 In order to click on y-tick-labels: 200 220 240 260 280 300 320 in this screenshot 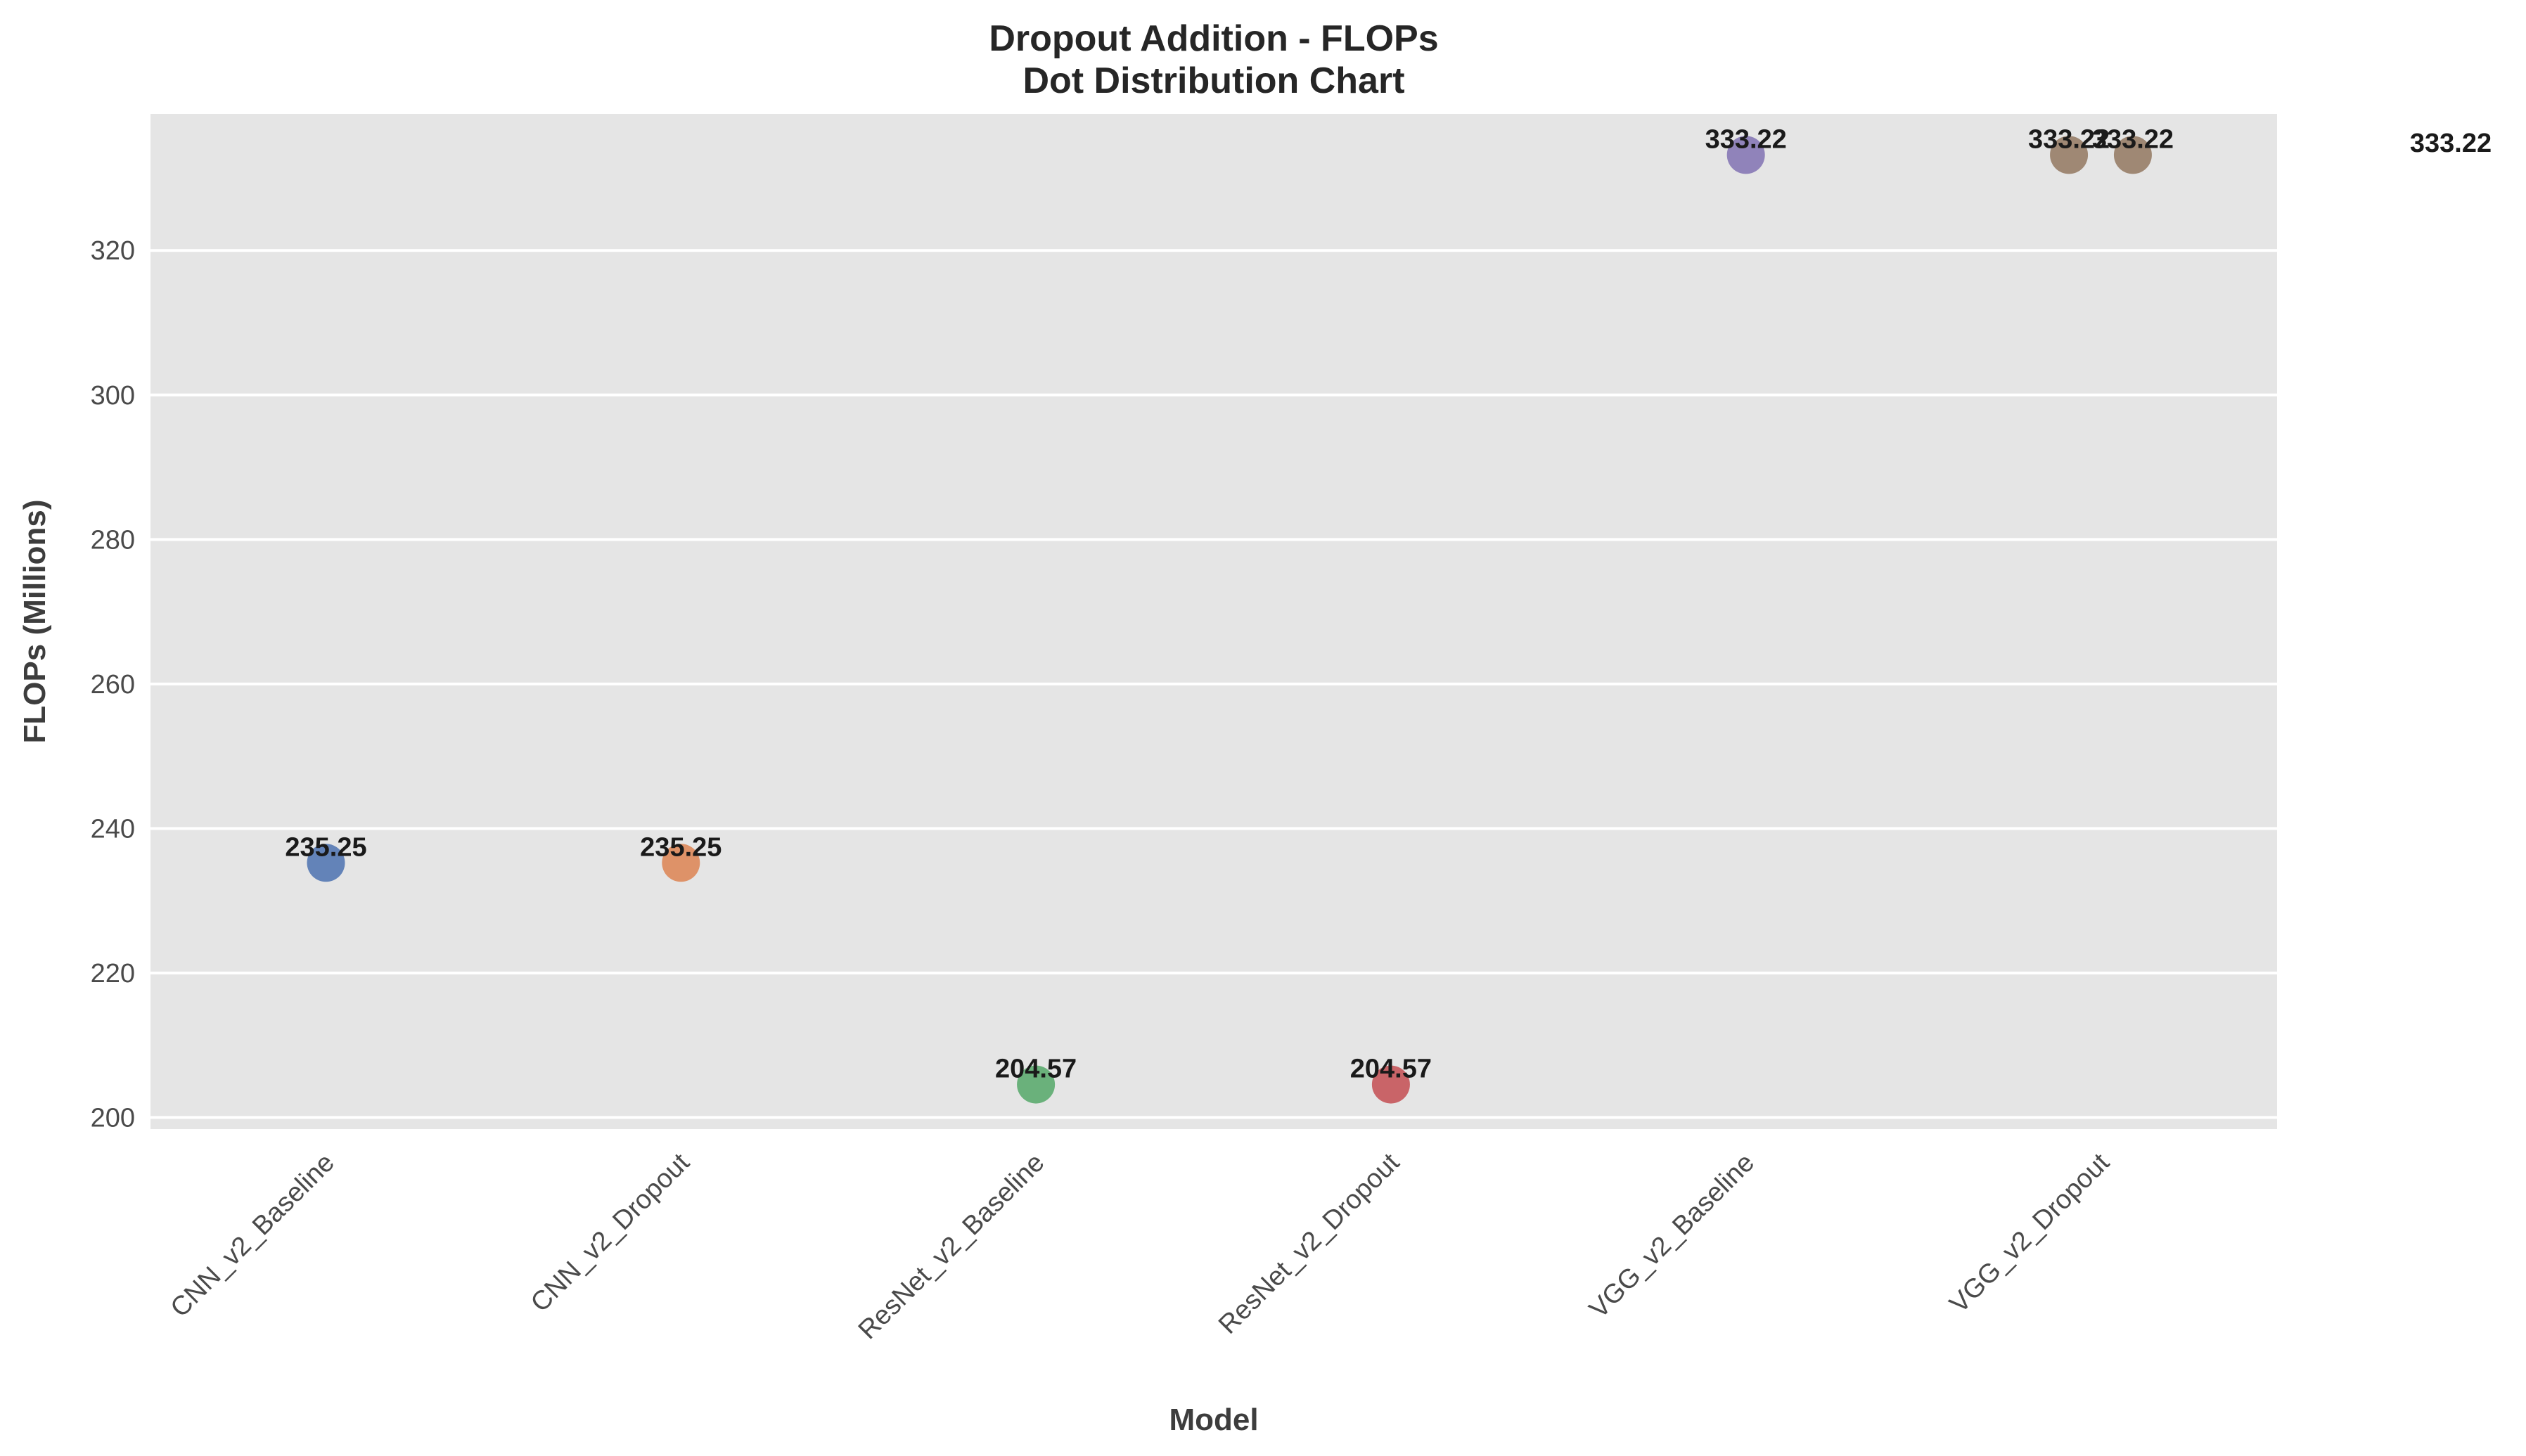, I will do `click(113, 684)`.